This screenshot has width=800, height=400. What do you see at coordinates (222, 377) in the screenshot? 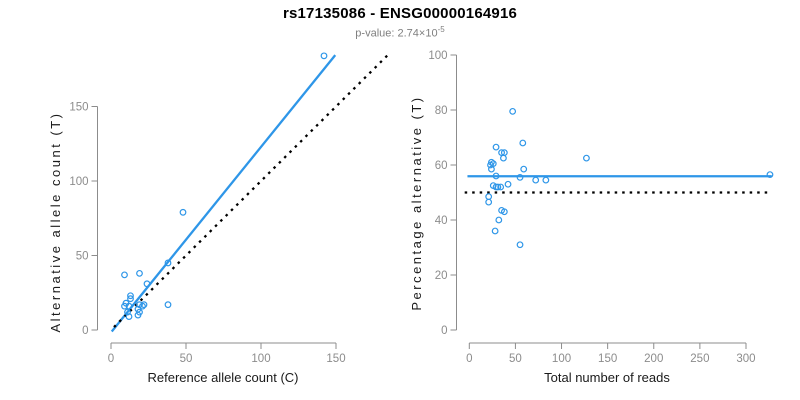
I see `left-x-axis-title: Reference allele count (C)` at bounding box center [222, 377].